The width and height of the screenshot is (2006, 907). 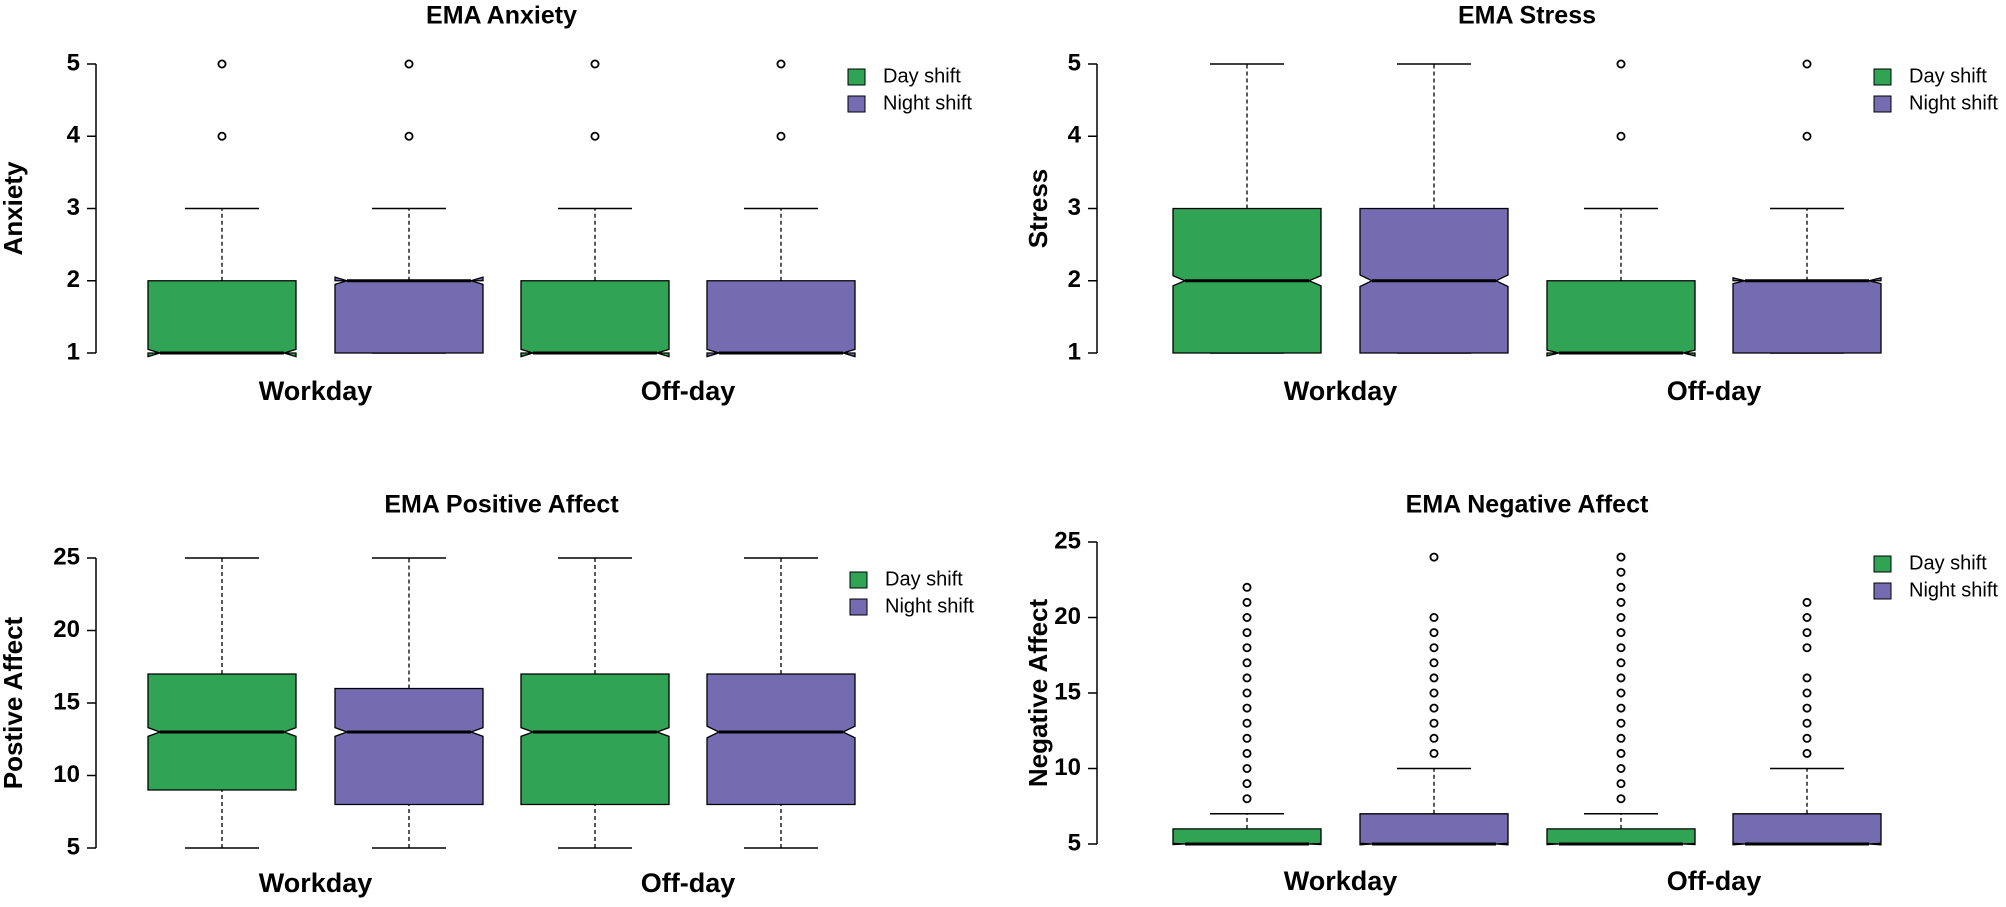 What do you see at coordinates (1527, 505) in the screenshot?
I see `chart-title: EMA Negative Affect` at bounding box center [1527, 505].